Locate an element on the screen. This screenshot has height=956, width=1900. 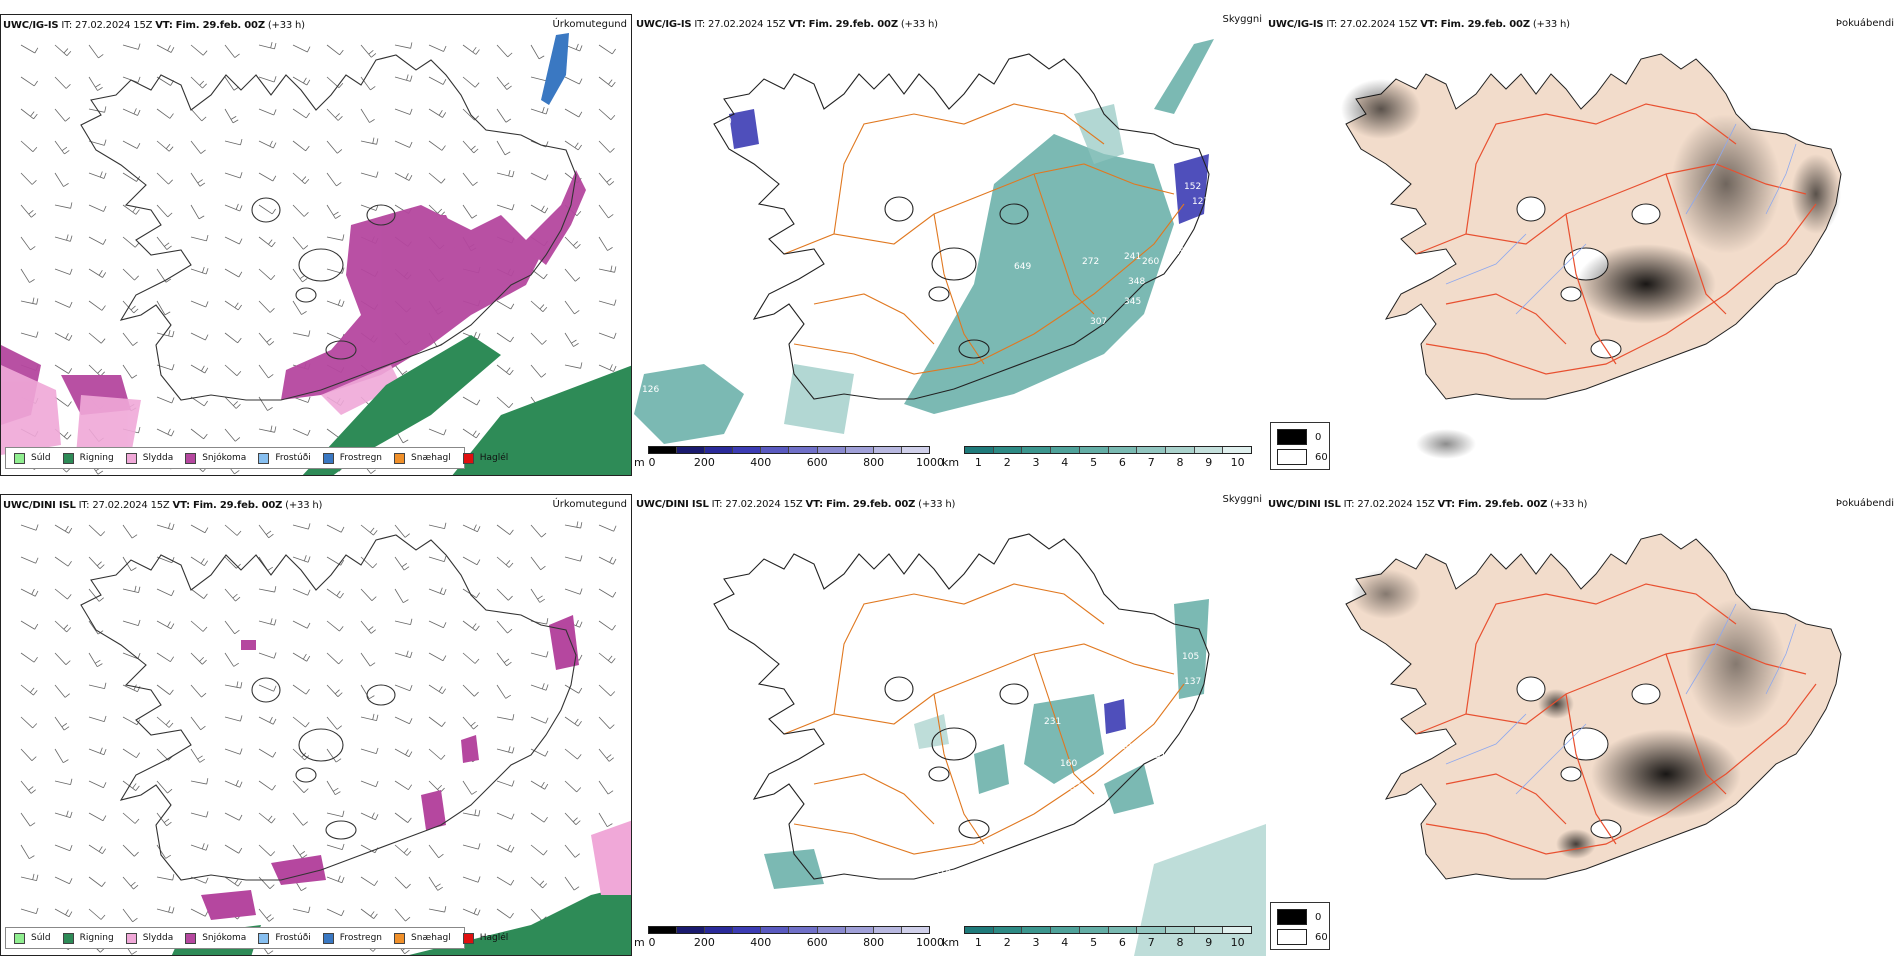
visibility-value-label: 207 is located at coordinates (1178, 274).